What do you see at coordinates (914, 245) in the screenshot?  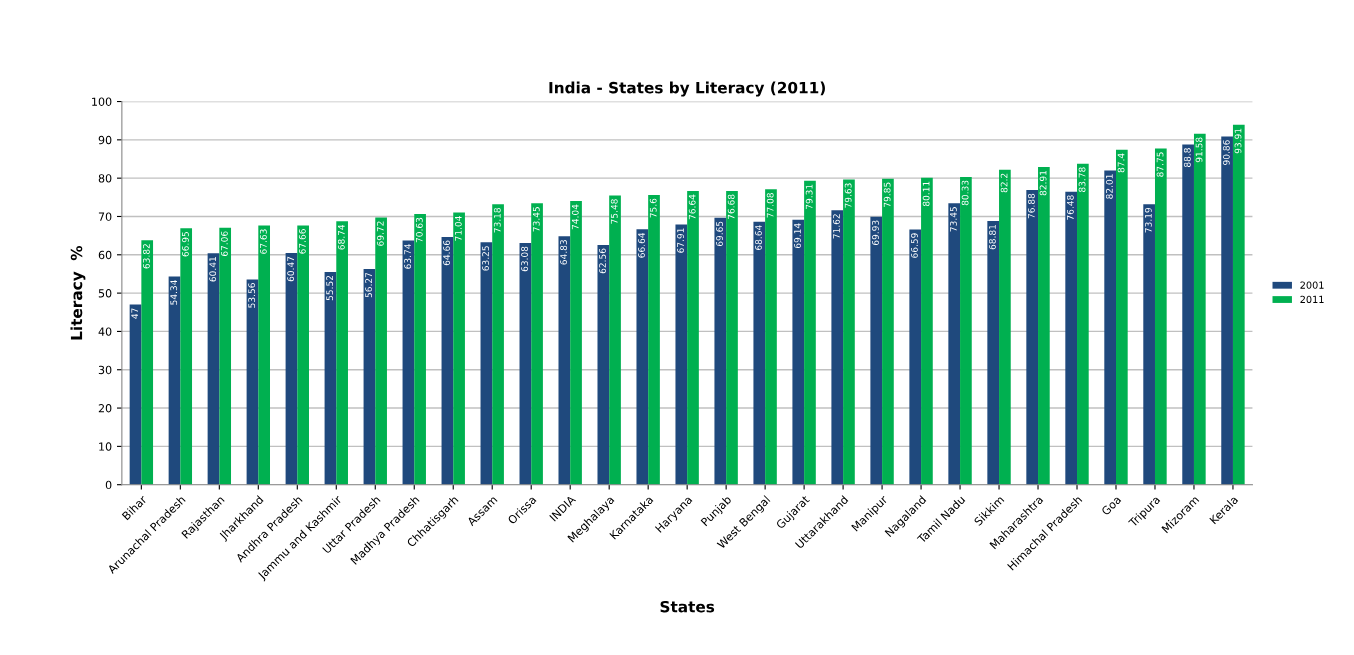 I see `data-label: 66.59` at bounding box center [914, 245].